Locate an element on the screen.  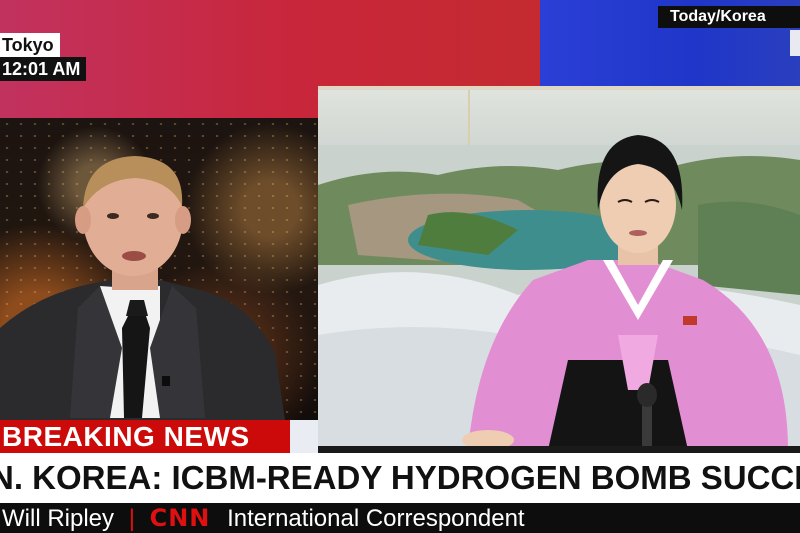
location-label: Tokyo is located at coordinates (30, 45).